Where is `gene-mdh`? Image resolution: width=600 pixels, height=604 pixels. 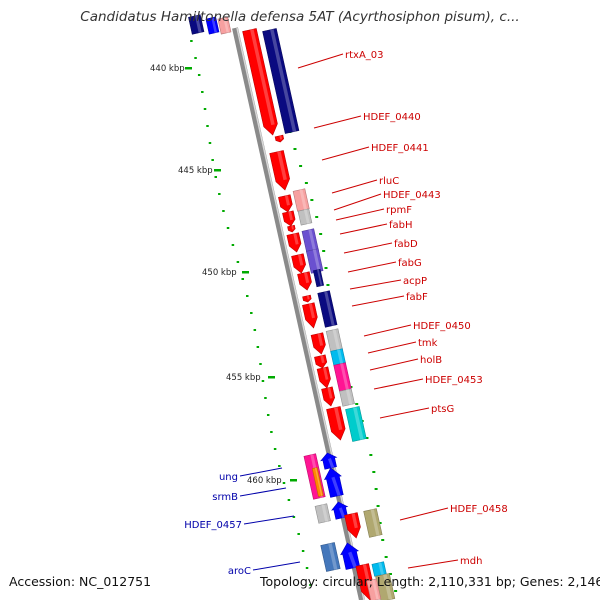
gene-mdh is located at coordinates (379, 569).